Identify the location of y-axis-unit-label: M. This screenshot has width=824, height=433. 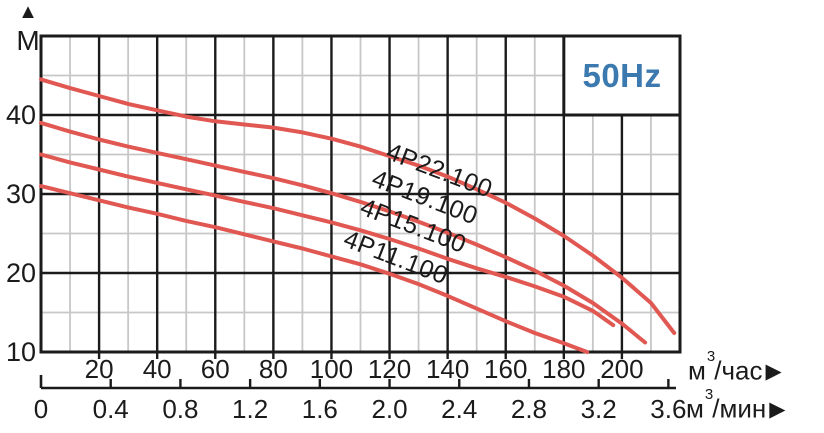
(28, 40).